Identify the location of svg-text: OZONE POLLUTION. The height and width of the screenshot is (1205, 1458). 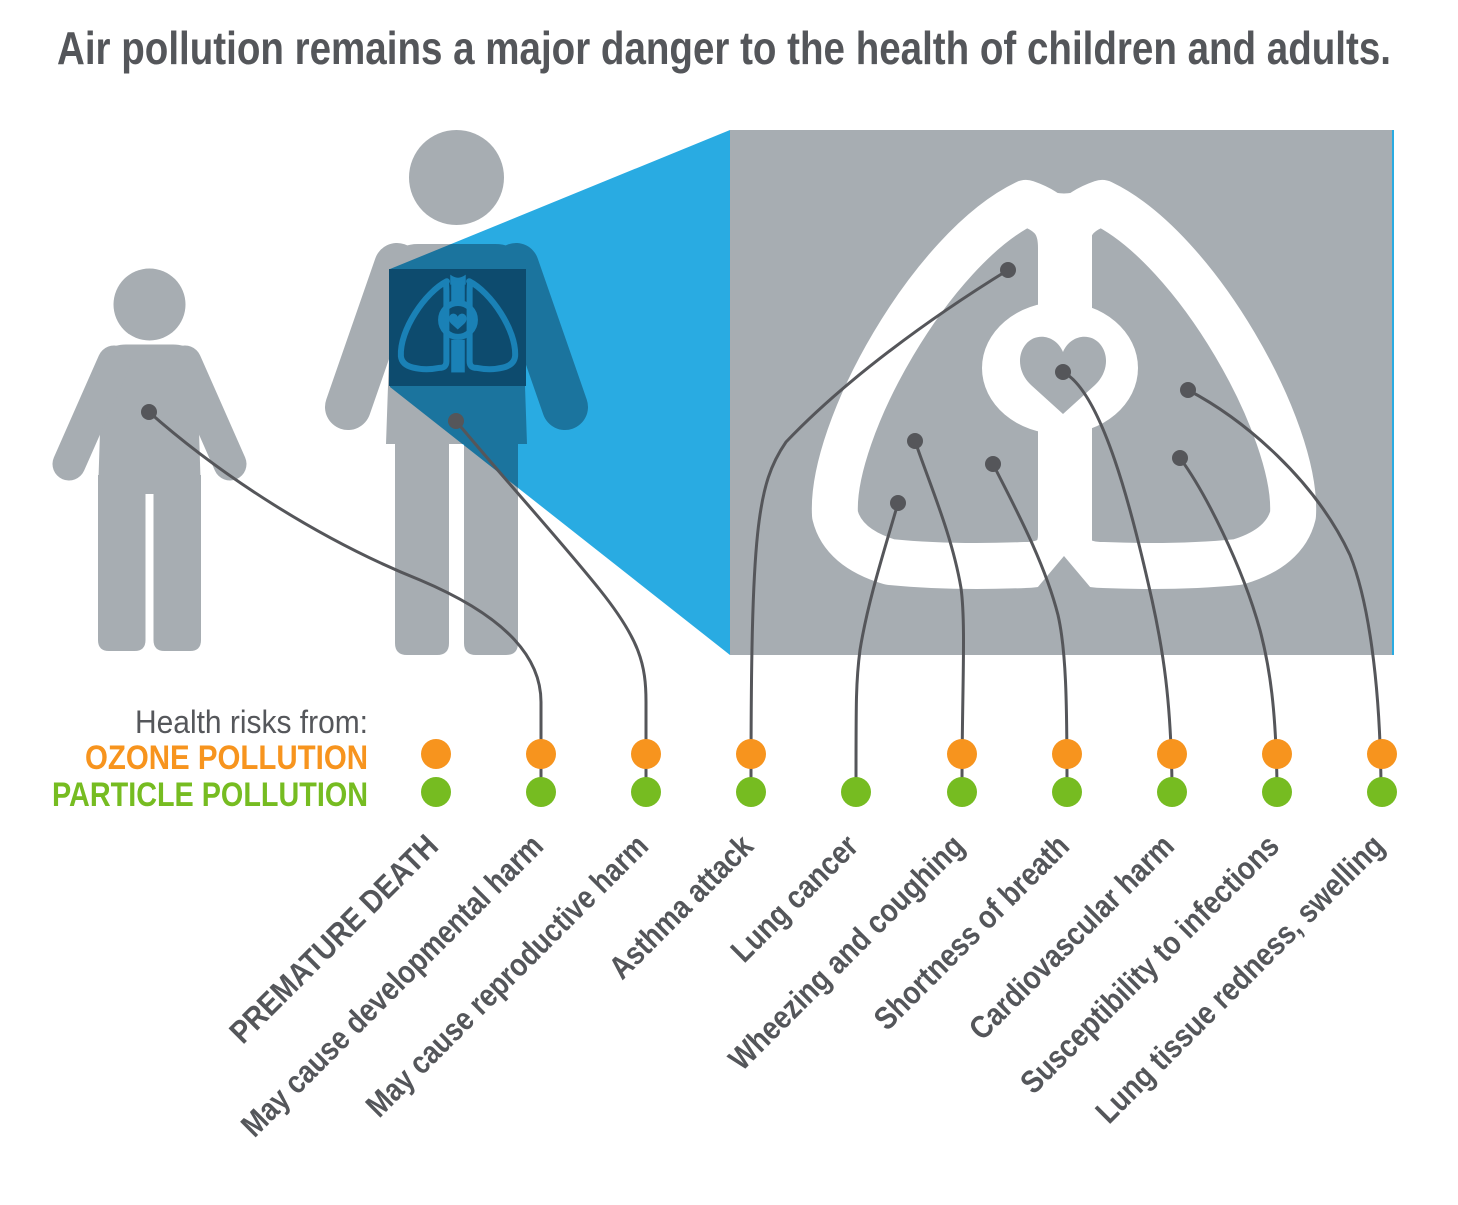
(226, 758).